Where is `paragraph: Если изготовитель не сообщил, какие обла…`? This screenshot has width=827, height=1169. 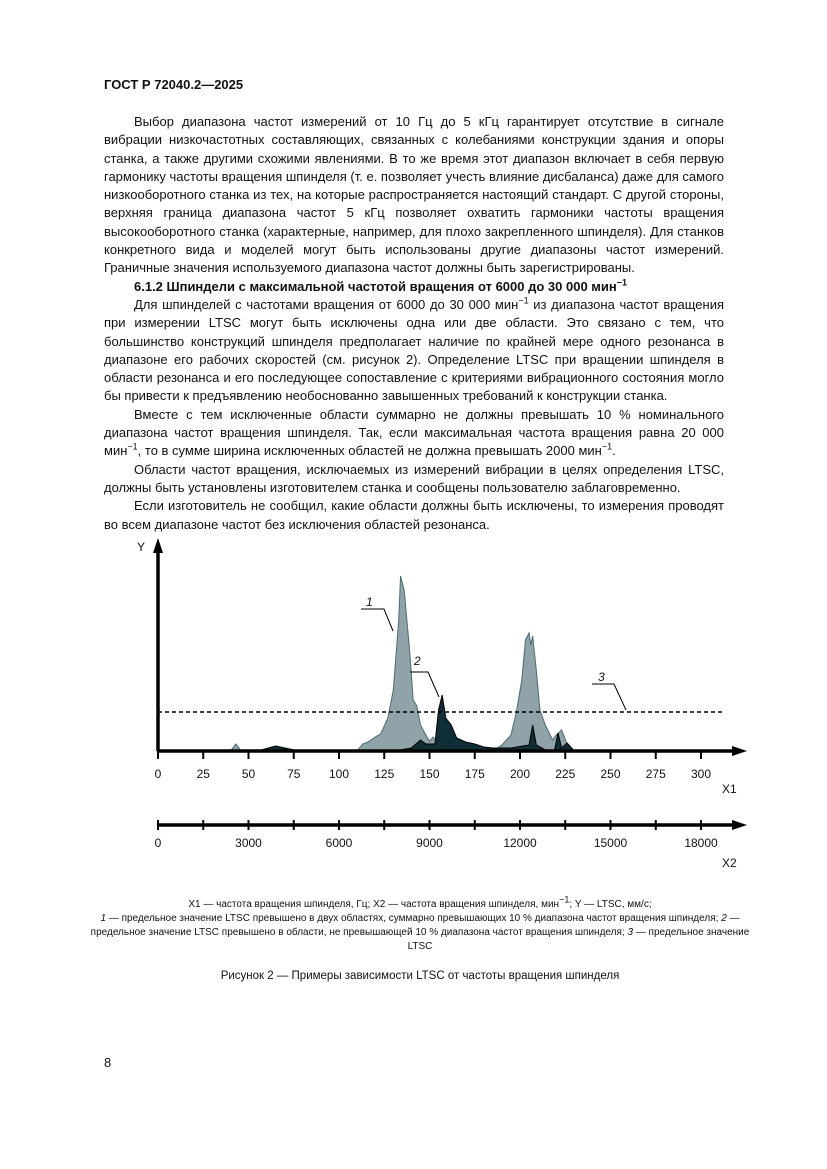
paragraph: Если изготовитель не сообщил, какие обла… is located at coordinates (414, 515).